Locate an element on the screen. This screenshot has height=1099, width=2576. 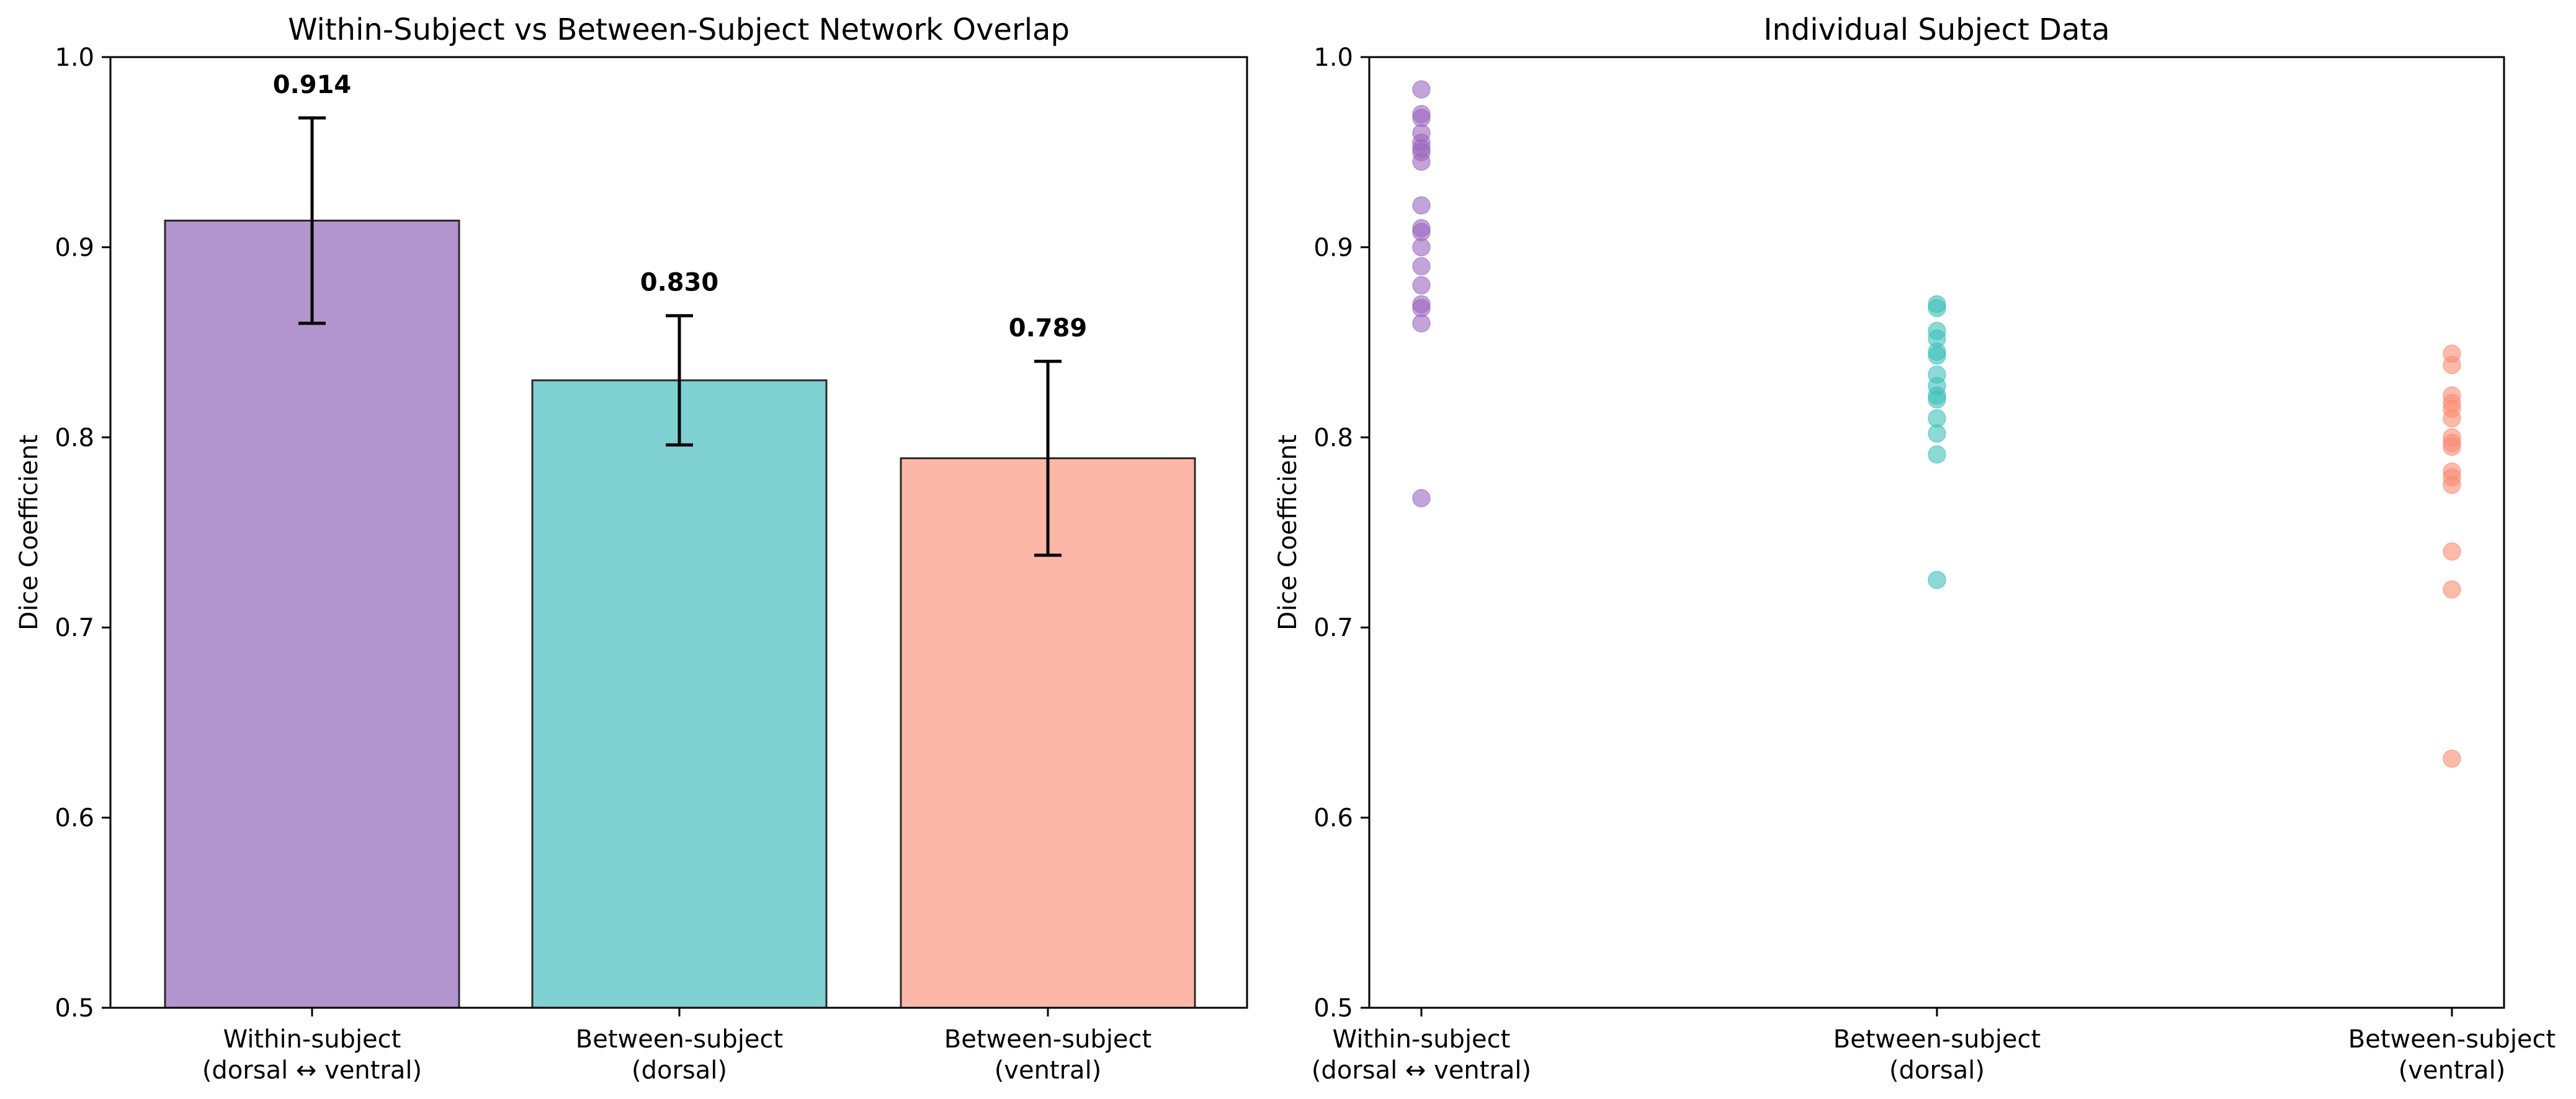
chart-title: Individual Subject Data is located at coordinates (1936, 29).